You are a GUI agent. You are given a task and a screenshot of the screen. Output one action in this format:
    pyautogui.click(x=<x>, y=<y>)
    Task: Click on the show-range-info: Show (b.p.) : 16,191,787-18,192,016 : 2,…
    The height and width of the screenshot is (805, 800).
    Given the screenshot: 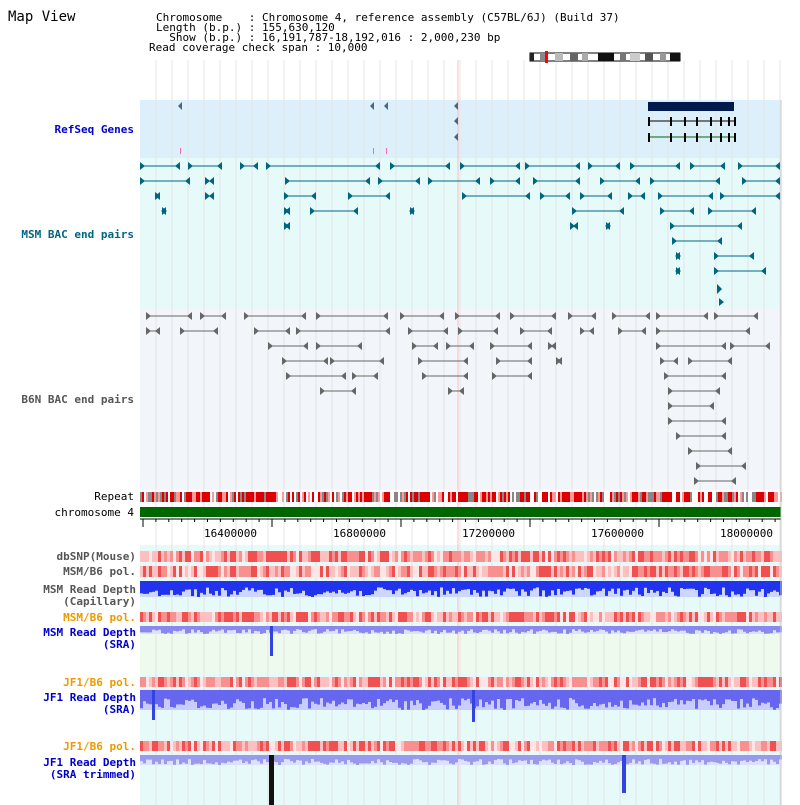 What is the action you would take?
    pyautogui.click(x=328, y=37)
    